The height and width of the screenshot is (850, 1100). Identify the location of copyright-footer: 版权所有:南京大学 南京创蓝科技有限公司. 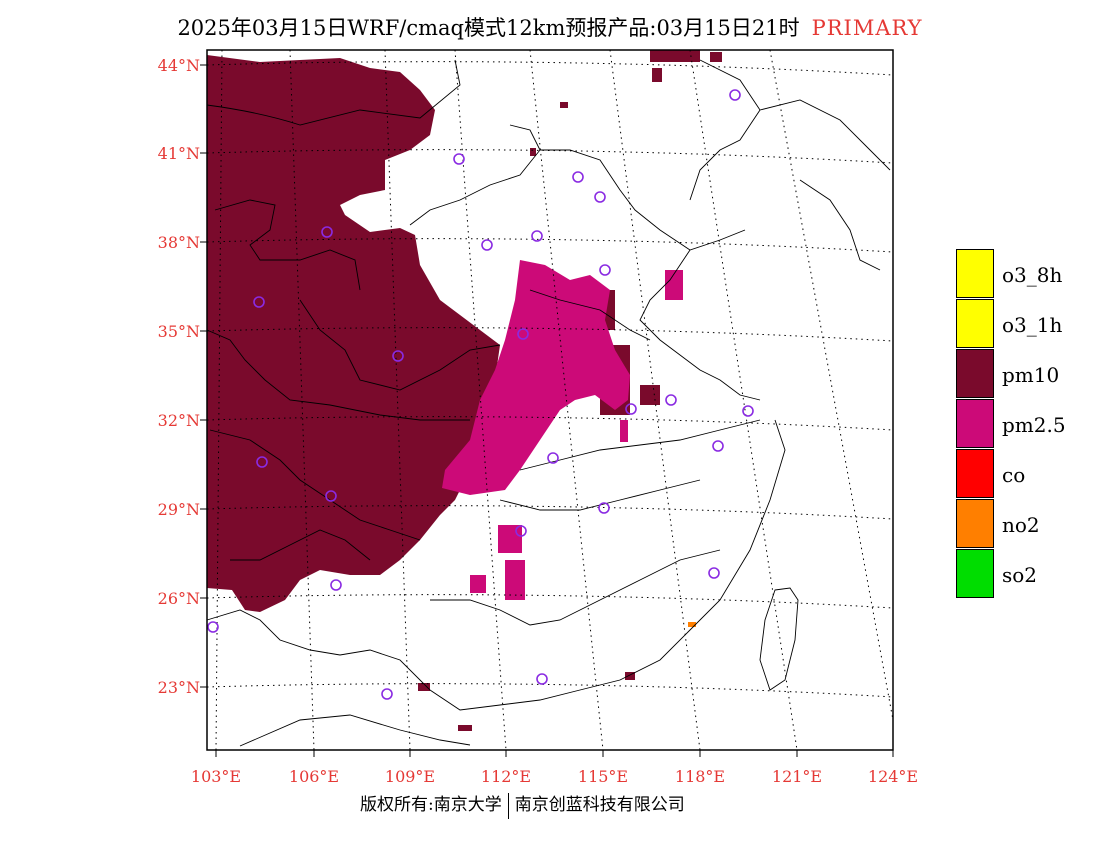
(522, 804).